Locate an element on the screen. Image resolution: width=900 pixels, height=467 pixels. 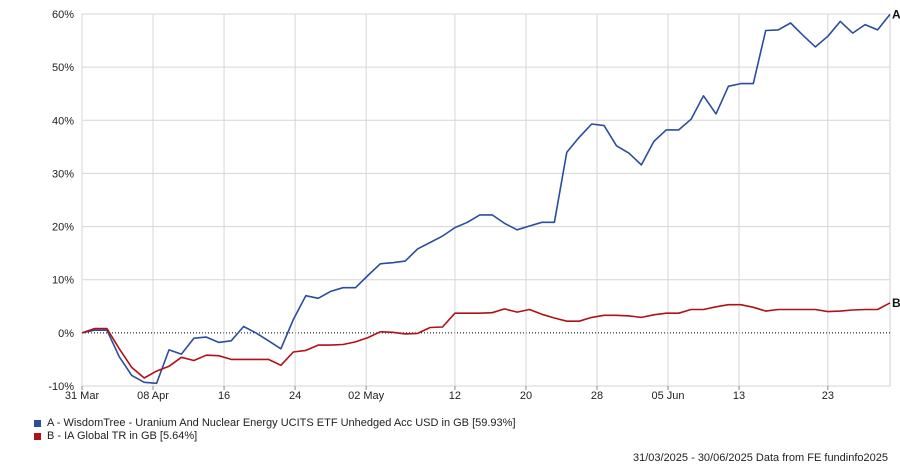
legend-swatch-a is located at coordinates (37, 423).